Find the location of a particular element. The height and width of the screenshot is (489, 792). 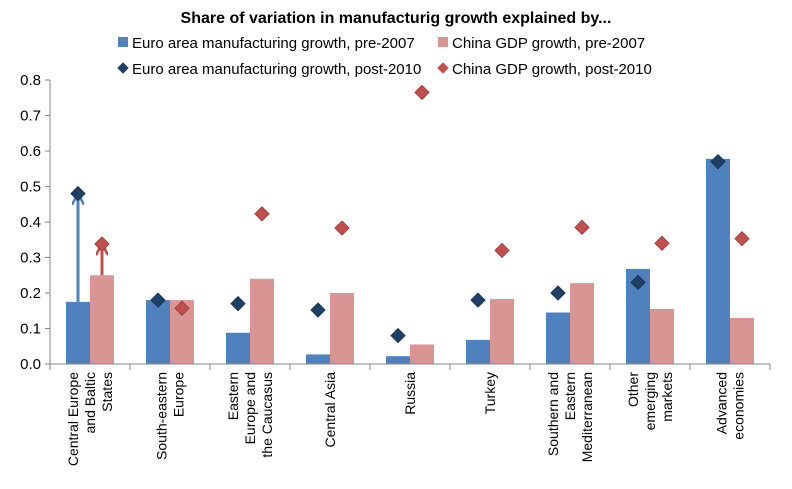

category-label-line: economies is located at coordinates (739, 406).